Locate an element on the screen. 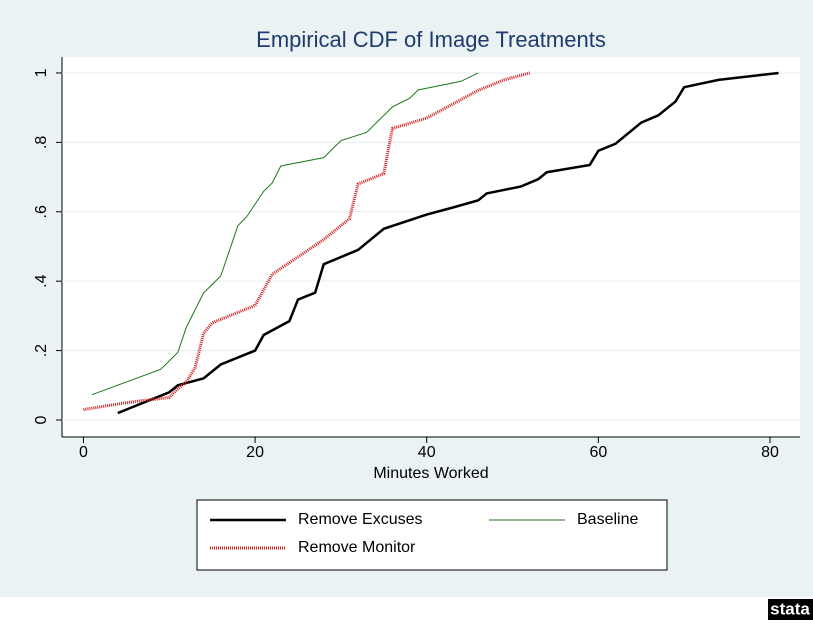 The width and height of the screenshot is (813, 627). x-tick-label: 60 is located at coordinates (598, 452).